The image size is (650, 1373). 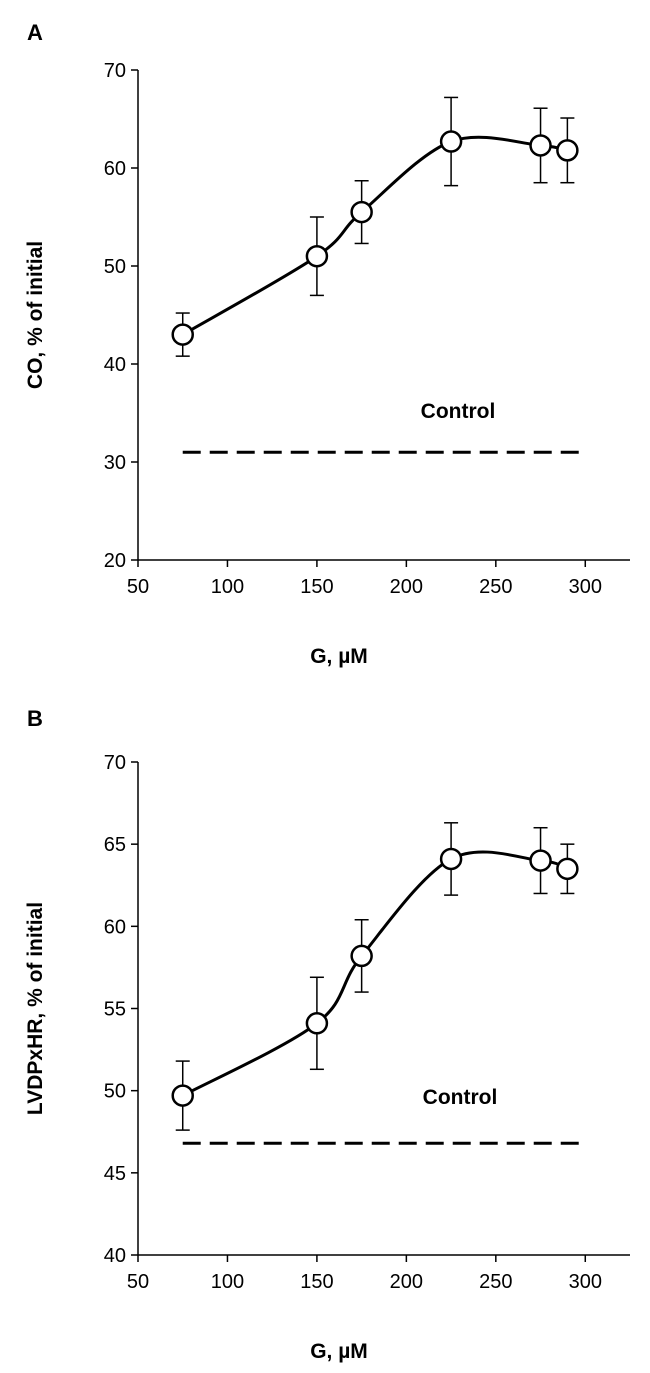 What do you see at coordinates (495, 1282) in the screenshot?
I see `chart-b-x-tick-label: 250` at bounding box center [495, 1282].